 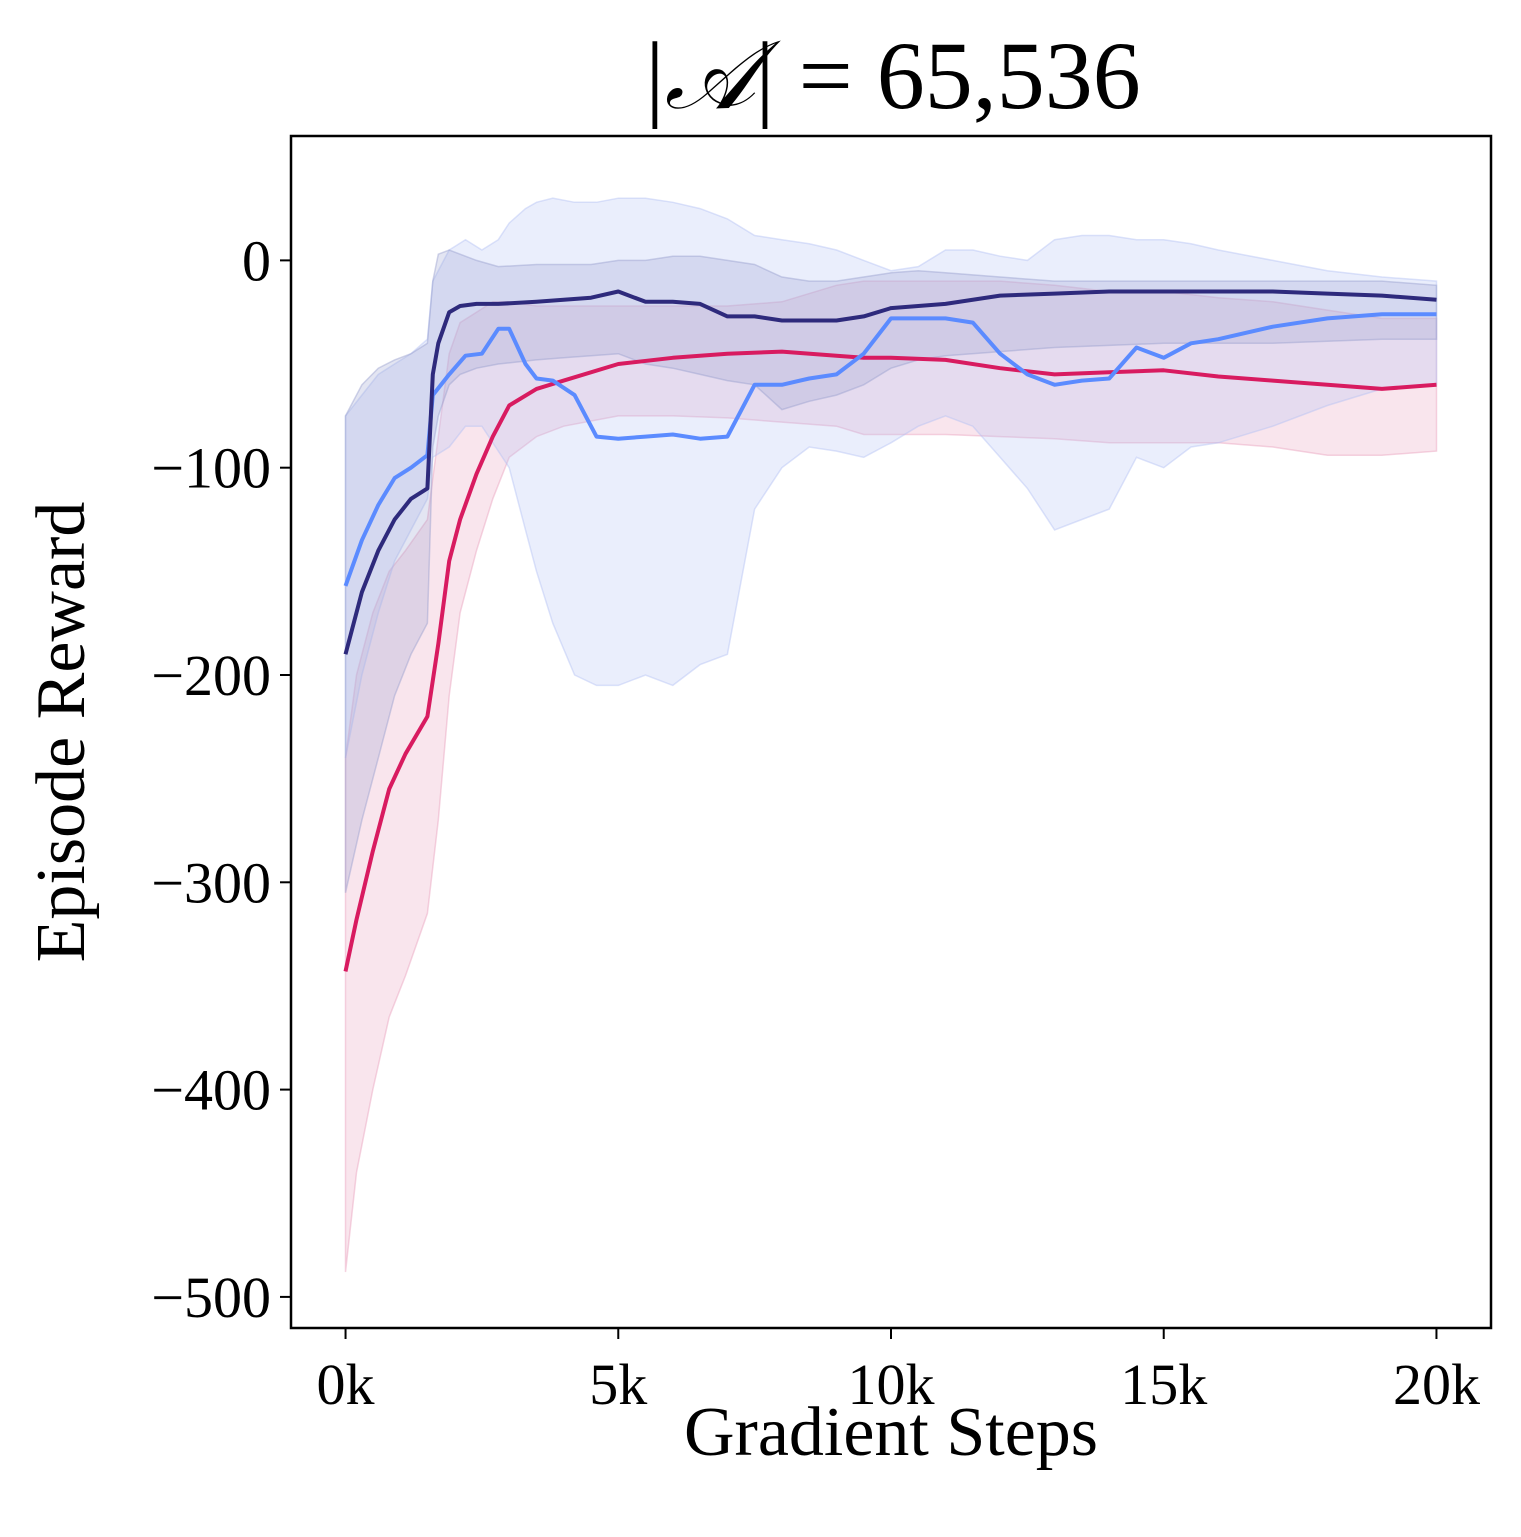 I want to click on y-tick-label: −200, so click(x=211, y=675).